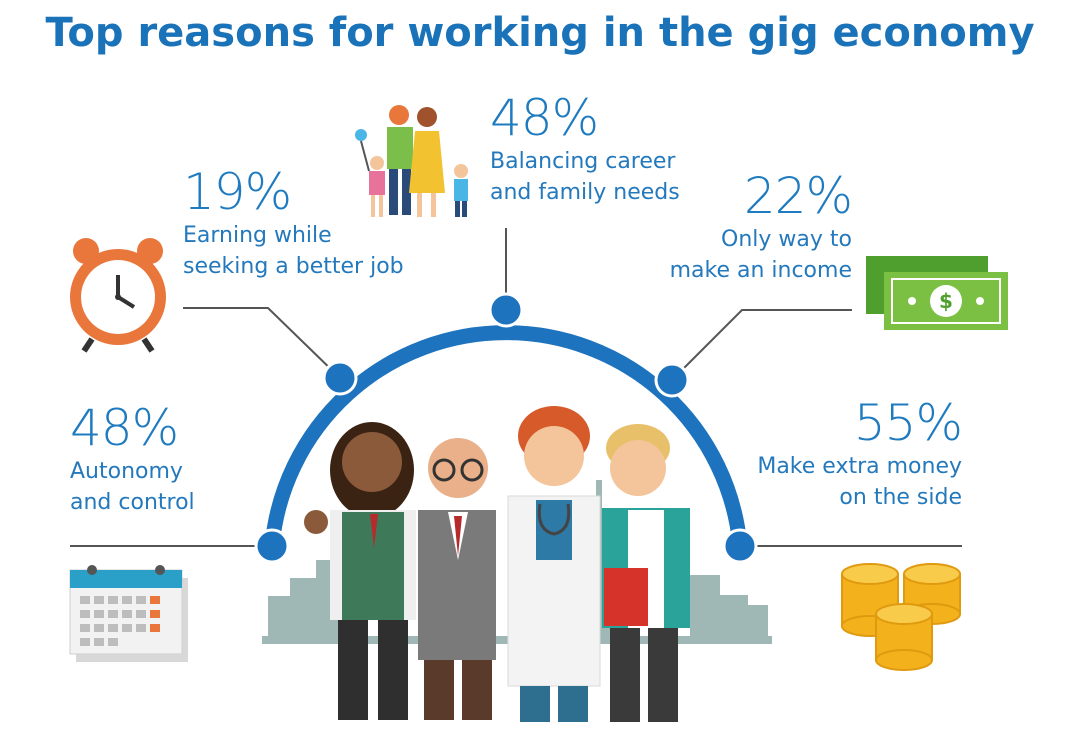 The height and width of the screenshot is (749, 1080). What do you see at coordinates (583, 161) in the screenshot?
I see `reason-label-line1: Balancing career` at bounding box center [583, 161].